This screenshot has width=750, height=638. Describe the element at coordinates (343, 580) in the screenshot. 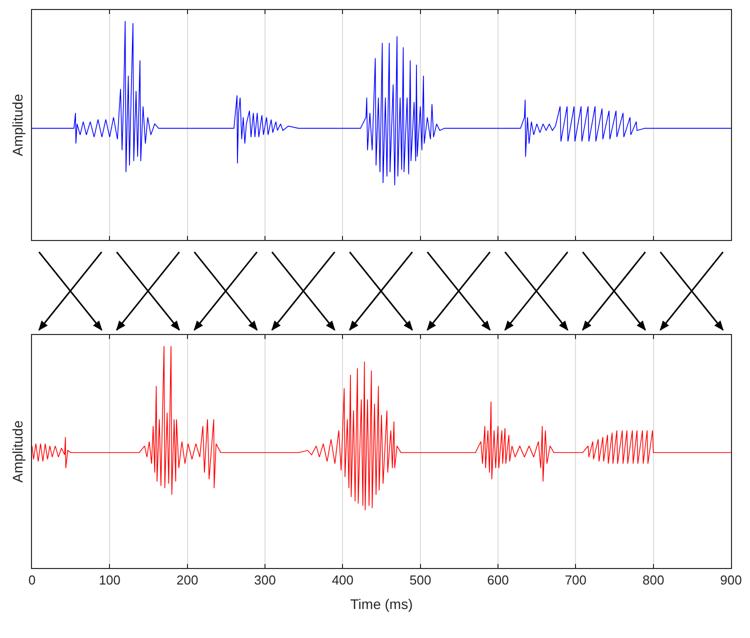

I see `x-tick-label: 400` at that location.